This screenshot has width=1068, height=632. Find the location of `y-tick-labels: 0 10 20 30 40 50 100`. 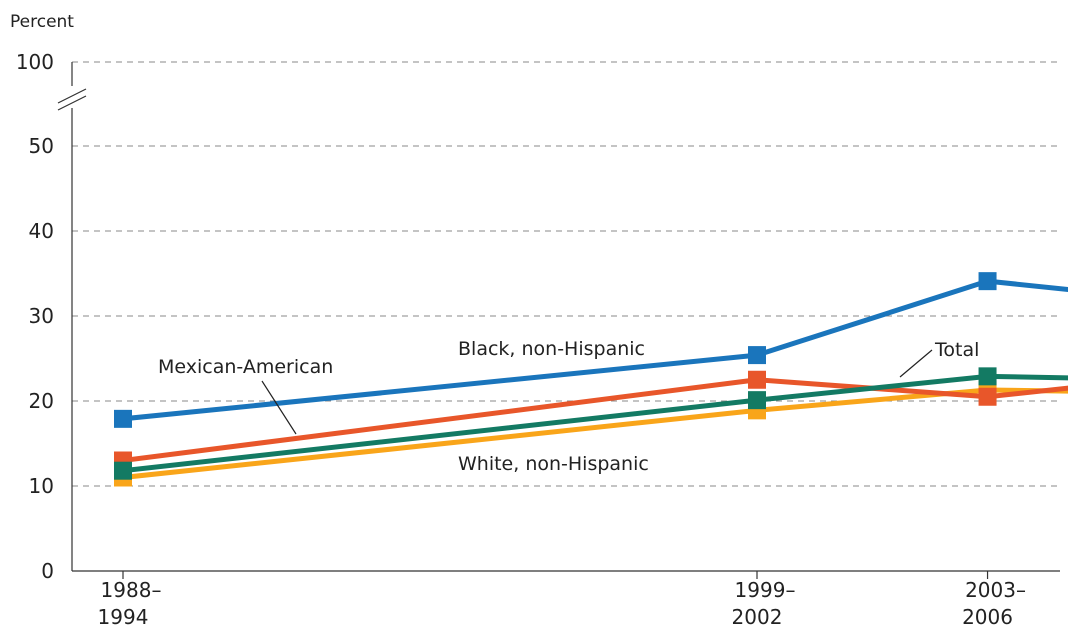

y-tick-labels: 0 10 20 30 40 50 100 is located at coordinates (35, 316).